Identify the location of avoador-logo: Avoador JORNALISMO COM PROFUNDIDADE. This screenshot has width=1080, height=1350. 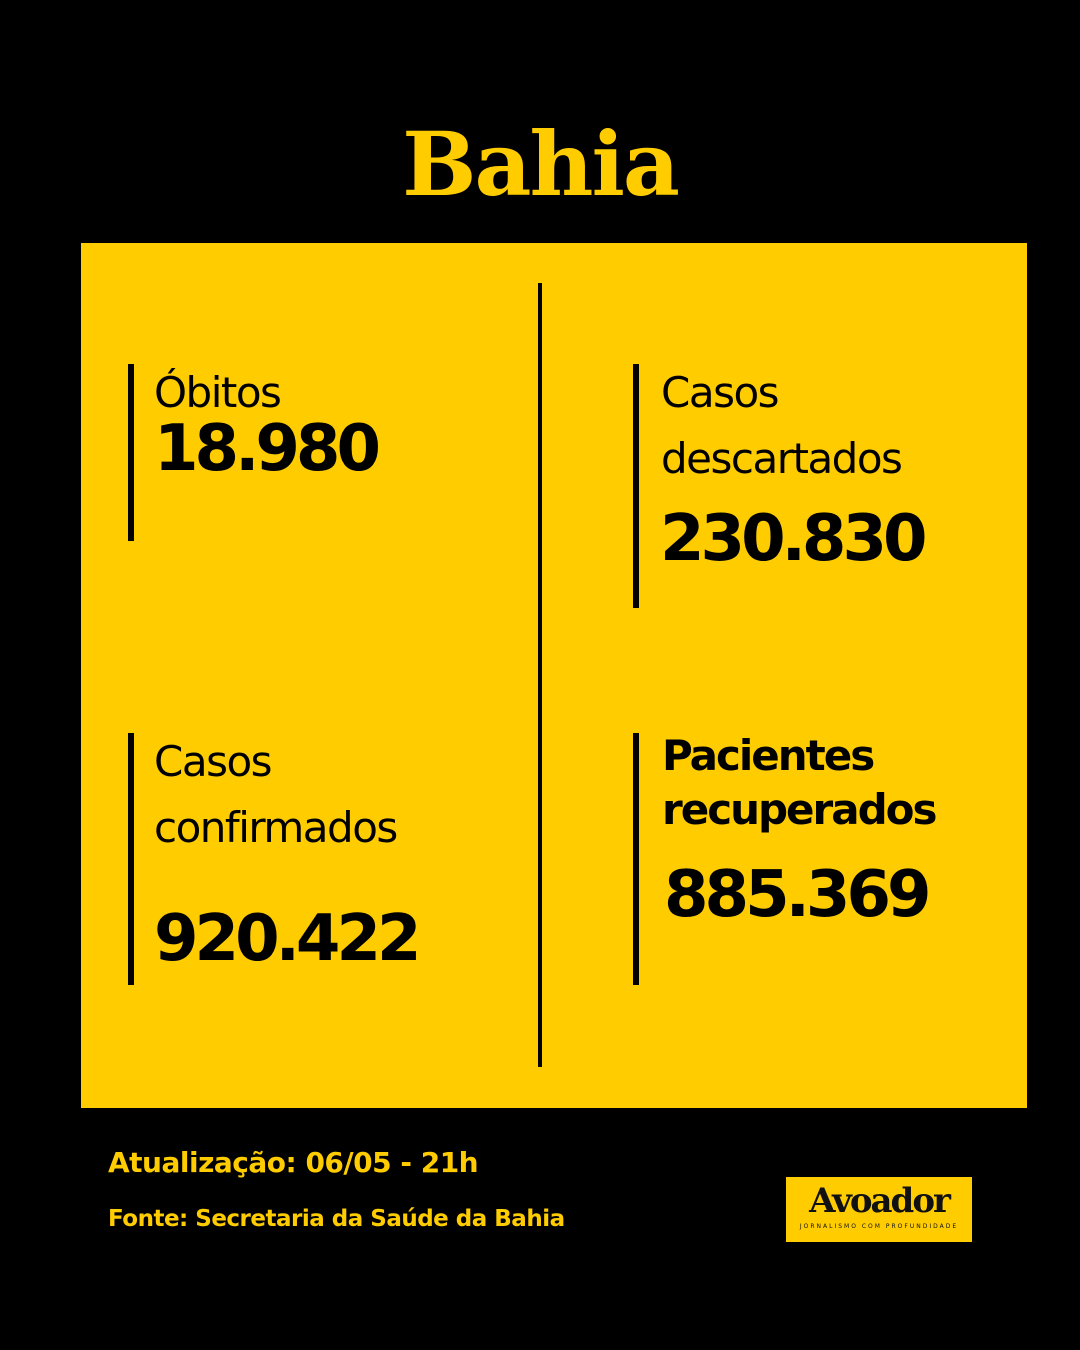
(879, 1209).